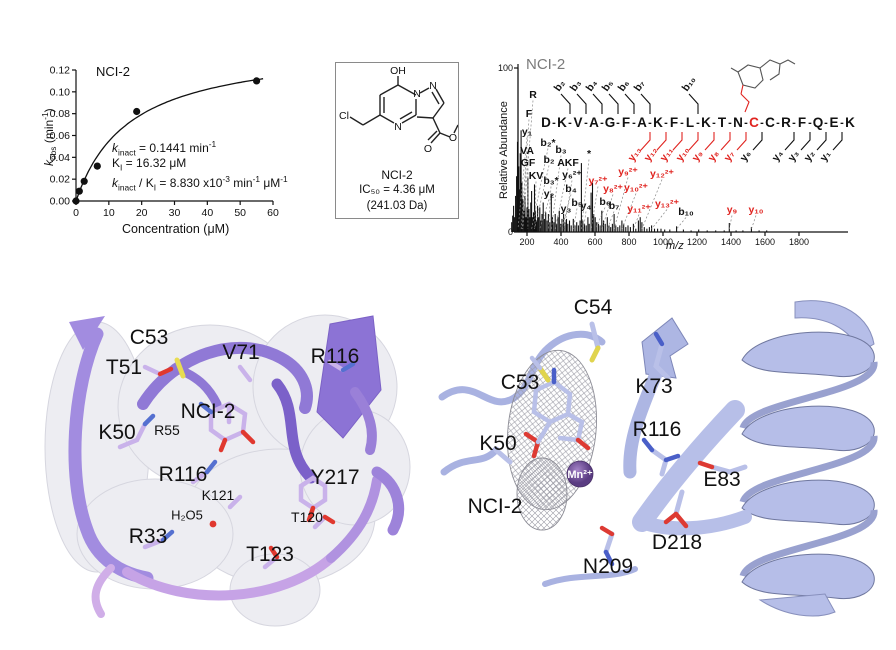 The height and width of the screenshot is (650, 896). I want to click on residue-letter: R, so click(786, 122).